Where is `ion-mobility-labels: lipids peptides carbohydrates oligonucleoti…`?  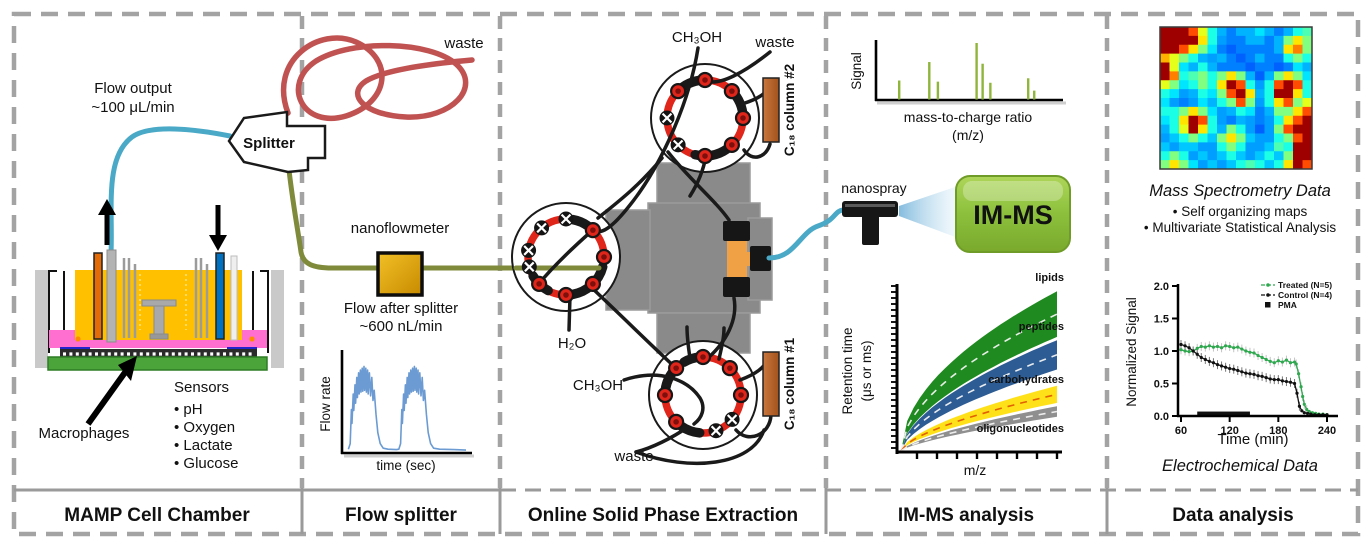
ion-mobility-labels: lipids peptides carbohydrates oligonucleoti… is located at coordinates (1020, 353).